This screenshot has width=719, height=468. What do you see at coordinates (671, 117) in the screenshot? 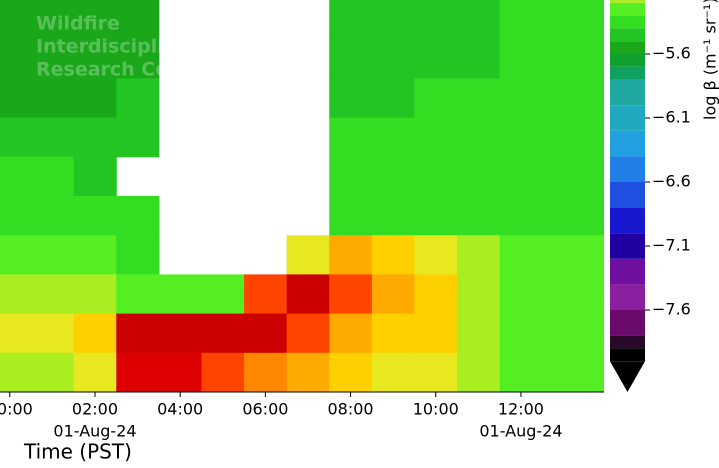
I see `colorbar-tick-label: −6.1` at bounding box center [671, 117].